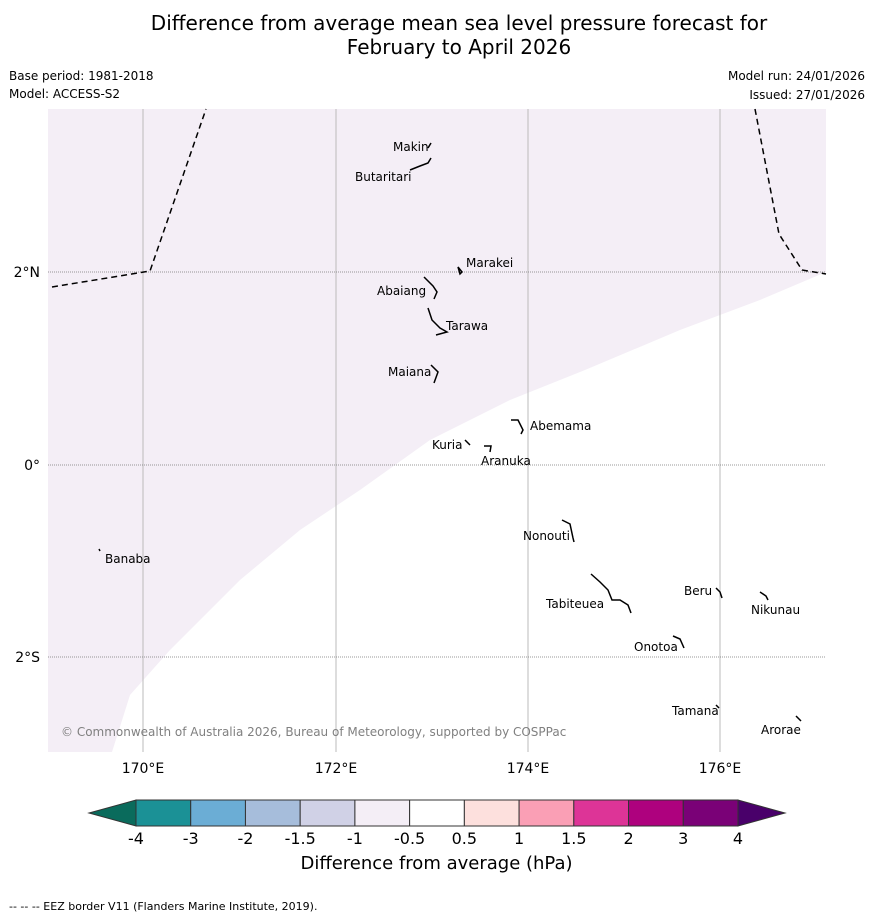  What do you see at coordinates (438, 321) in the screenshot?
I see `island-tarawa` at bounding box center [438, 321].